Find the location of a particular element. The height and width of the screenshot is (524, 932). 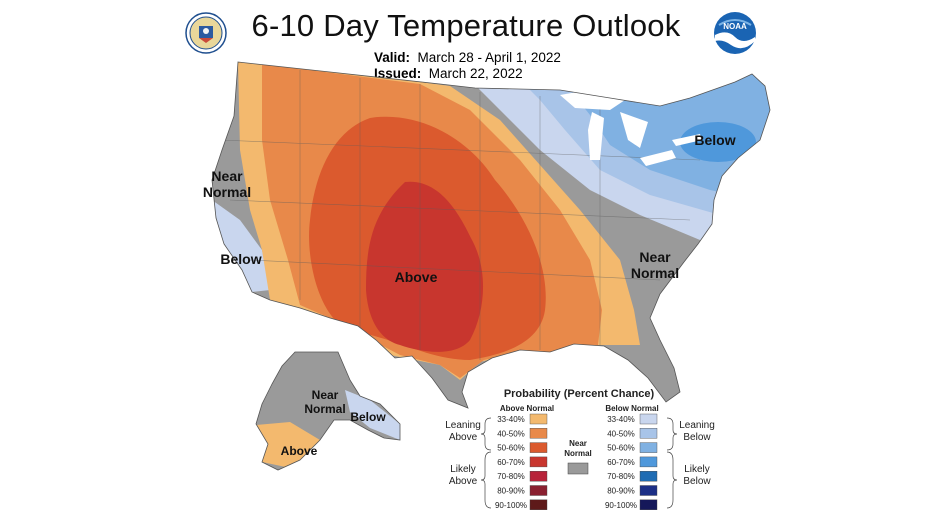

legend-likely-below-2: Below is located at coordinates (697, 481).